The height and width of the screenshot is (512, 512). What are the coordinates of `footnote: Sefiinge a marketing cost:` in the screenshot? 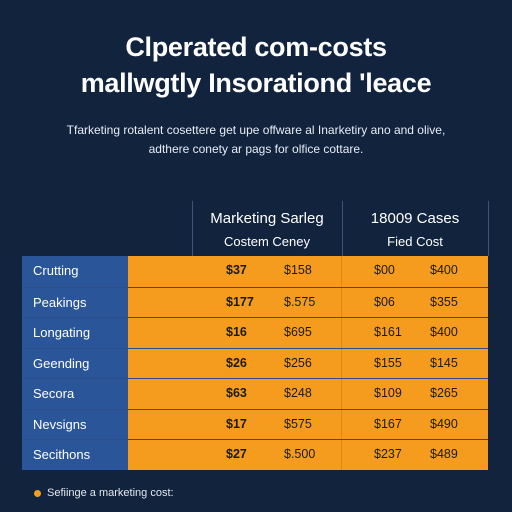 It's located at (104, 493).